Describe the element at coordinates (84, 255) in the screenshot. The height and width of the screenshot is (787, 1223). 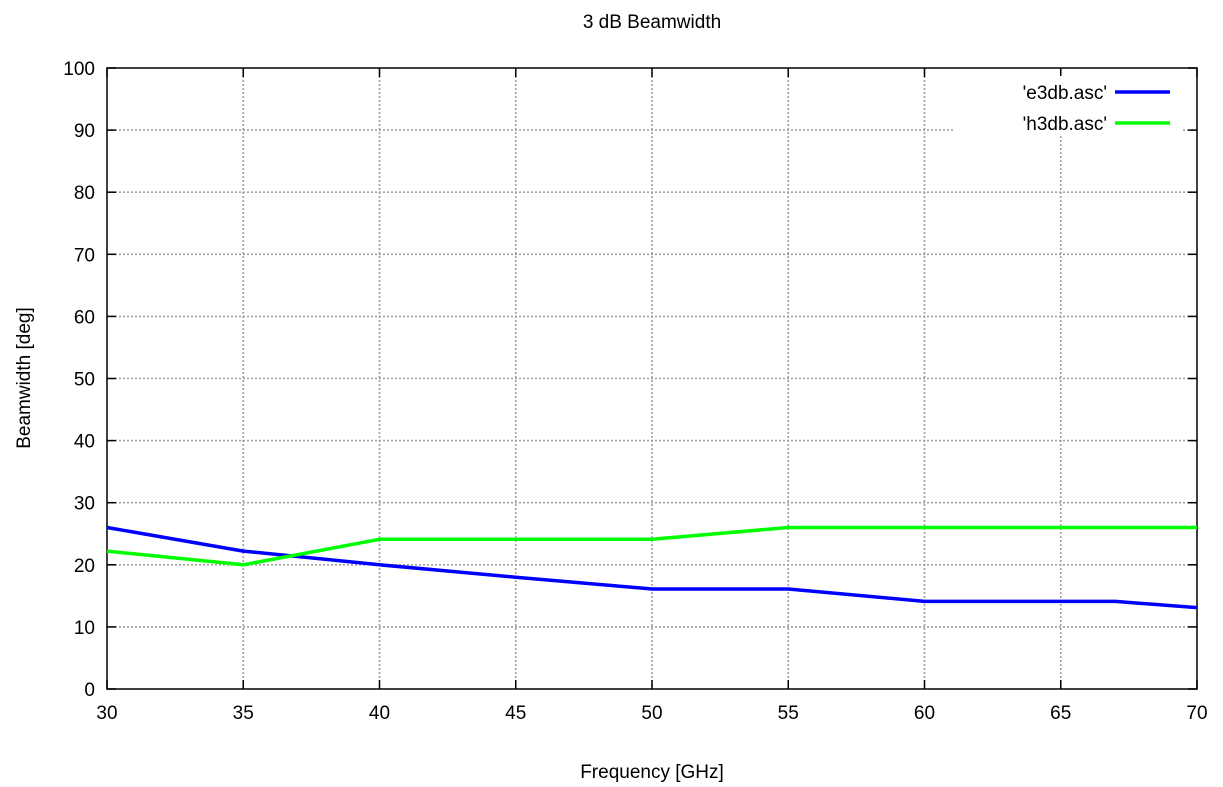
I see `y-tick-label: 70` at that location.